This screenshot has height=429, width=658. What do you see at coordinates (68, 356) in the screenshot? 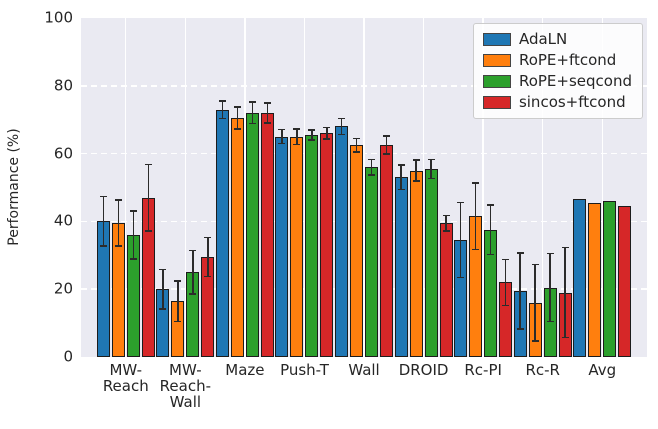
I see `y-tick-label: 0` at bounding box center [68, 356].